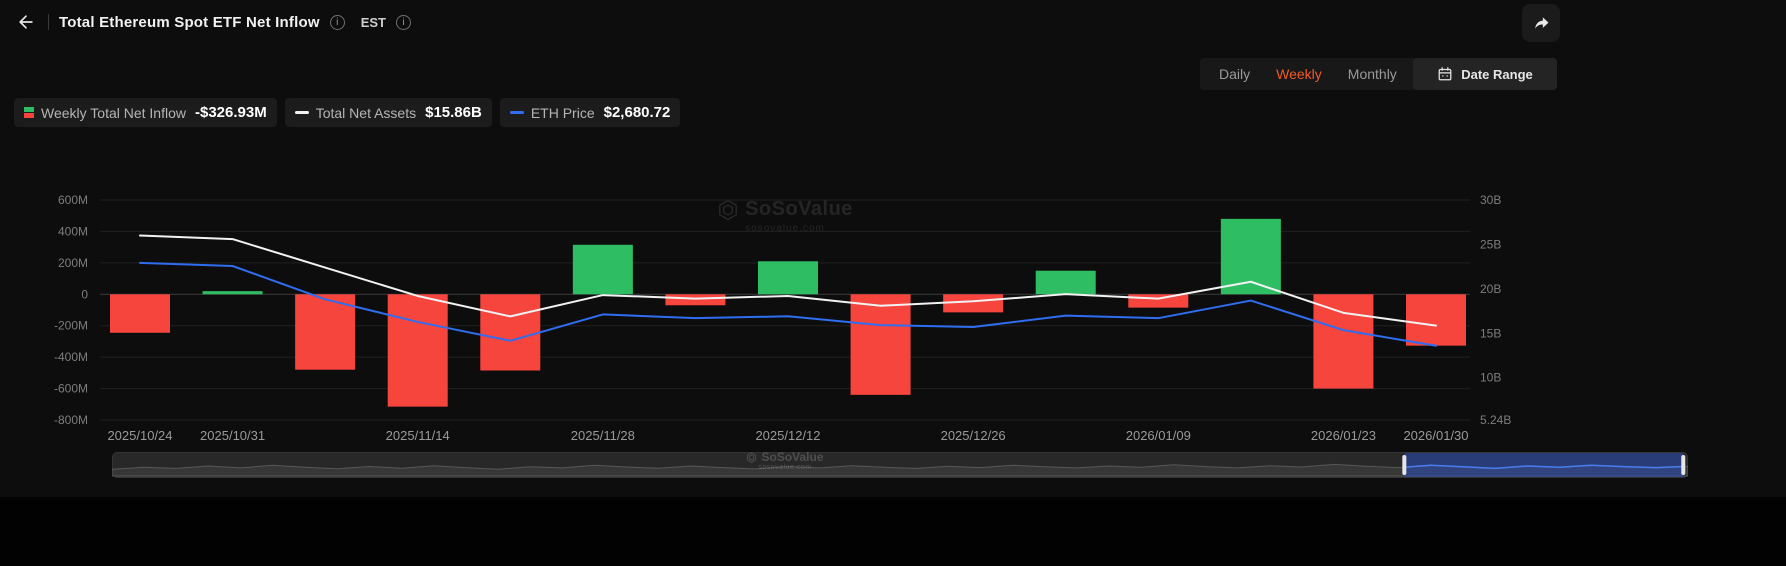 The image size is (1786, 566). What do you see at coordinates (1490, 289) in the screenshot?
I see `right-axis-tick: 20B` at bounding box center [1490, 289].